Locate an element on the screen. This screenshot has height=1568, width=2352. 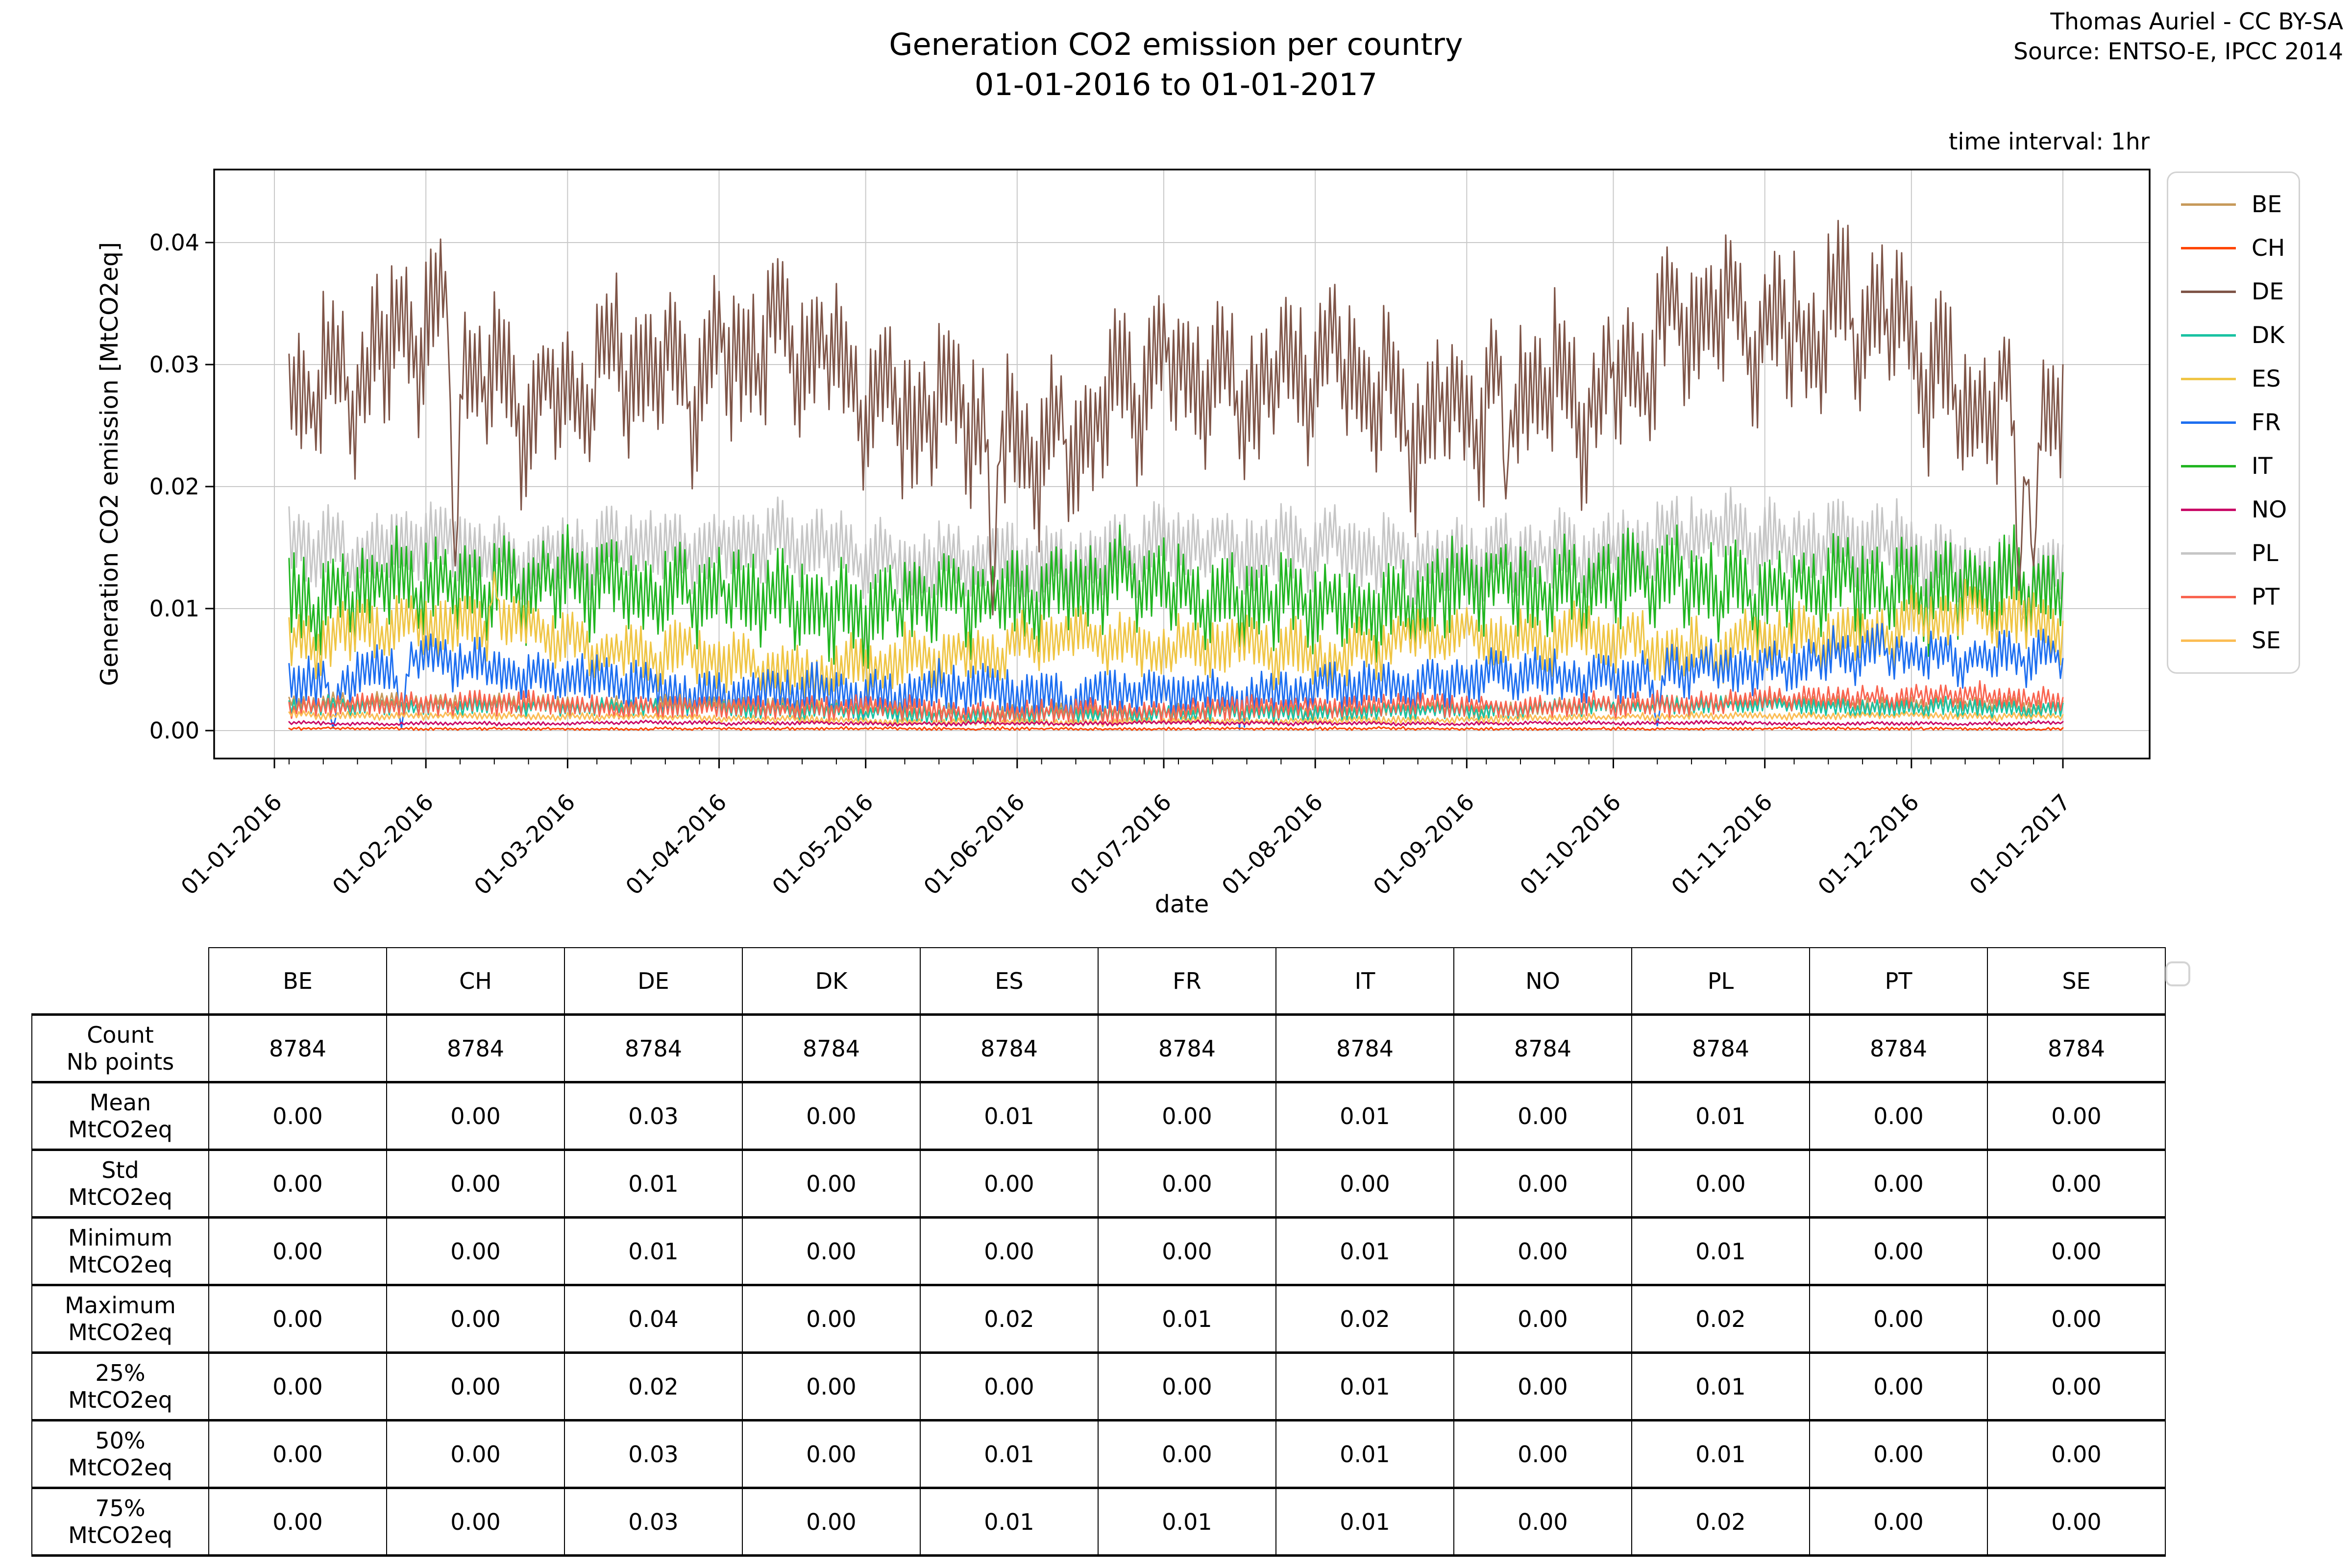
legend-swatch-es is located at coordinates (2208, 379).